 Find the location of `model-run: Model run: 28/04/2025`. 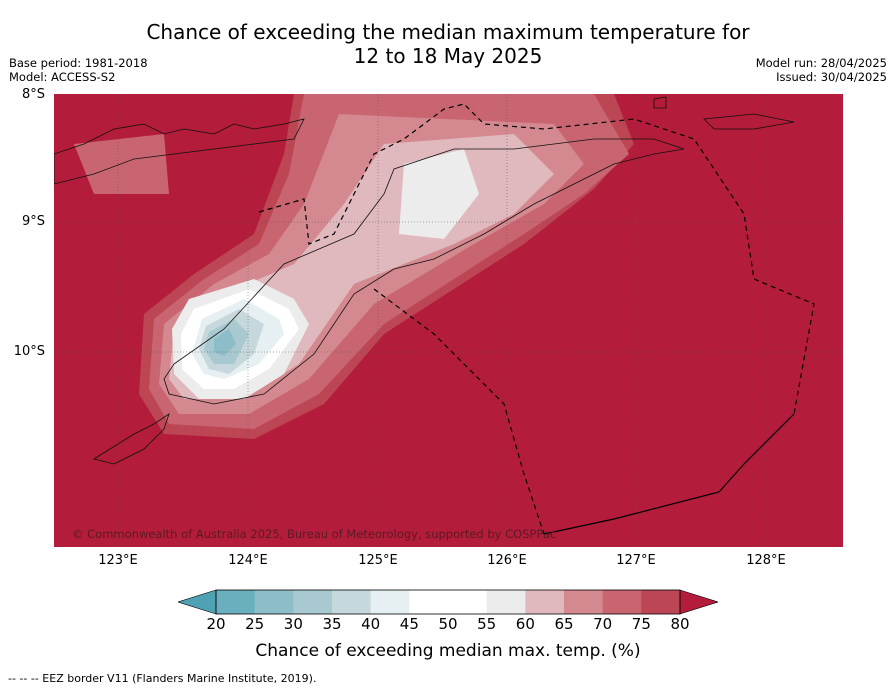

model-run: Model run: 28/04/2025 is located at coordinates (821, 63).